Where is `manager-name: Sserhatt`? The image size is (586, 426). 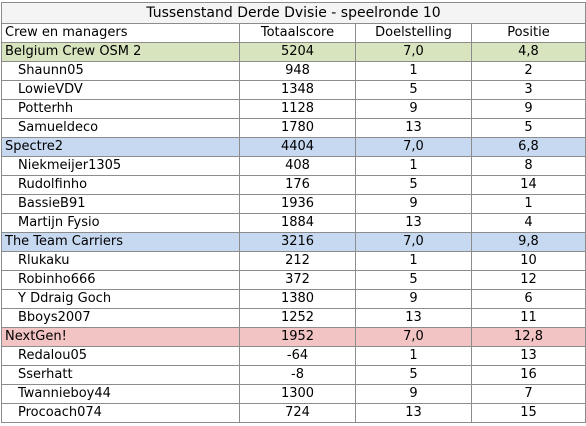
manager-name: Sserhatt is located at coordinates (120, 375).